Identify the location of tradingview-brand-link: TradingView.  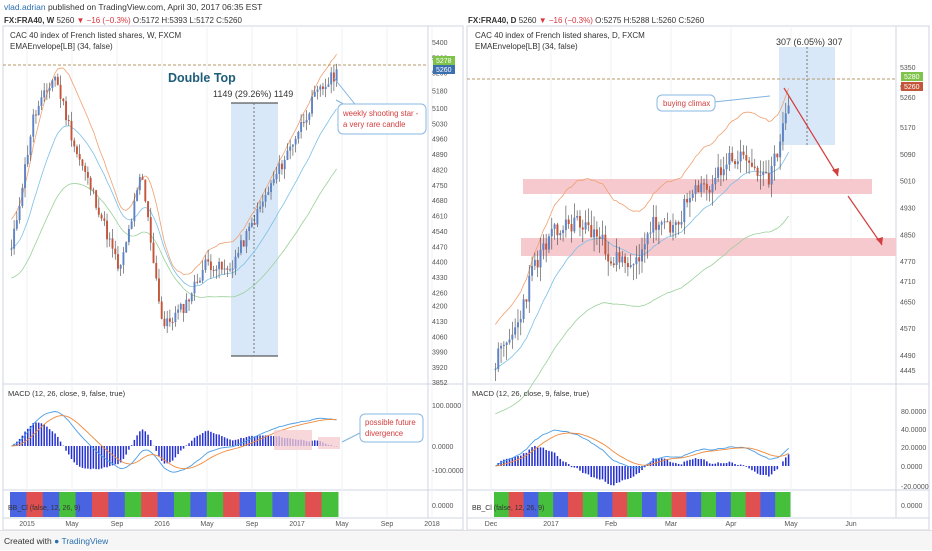
(85, 541).